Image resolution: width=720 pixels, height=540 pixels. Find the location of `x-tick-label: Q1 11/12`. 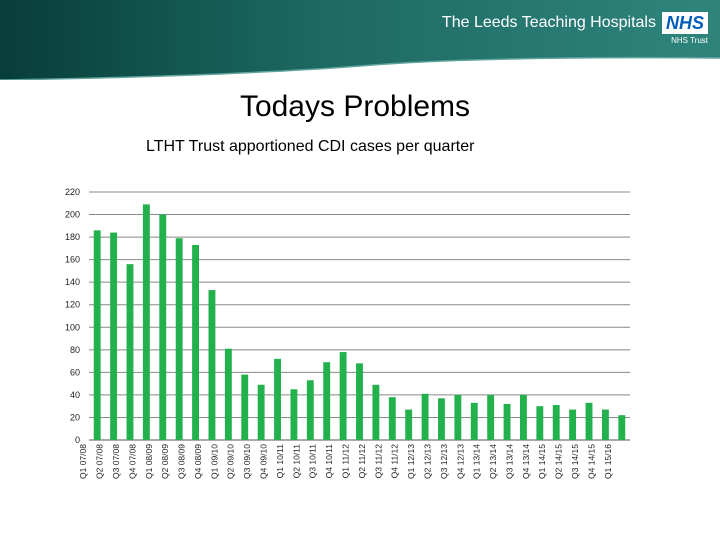

x-tick-label: Q1 11/12 is located at coordinates (346, 461).